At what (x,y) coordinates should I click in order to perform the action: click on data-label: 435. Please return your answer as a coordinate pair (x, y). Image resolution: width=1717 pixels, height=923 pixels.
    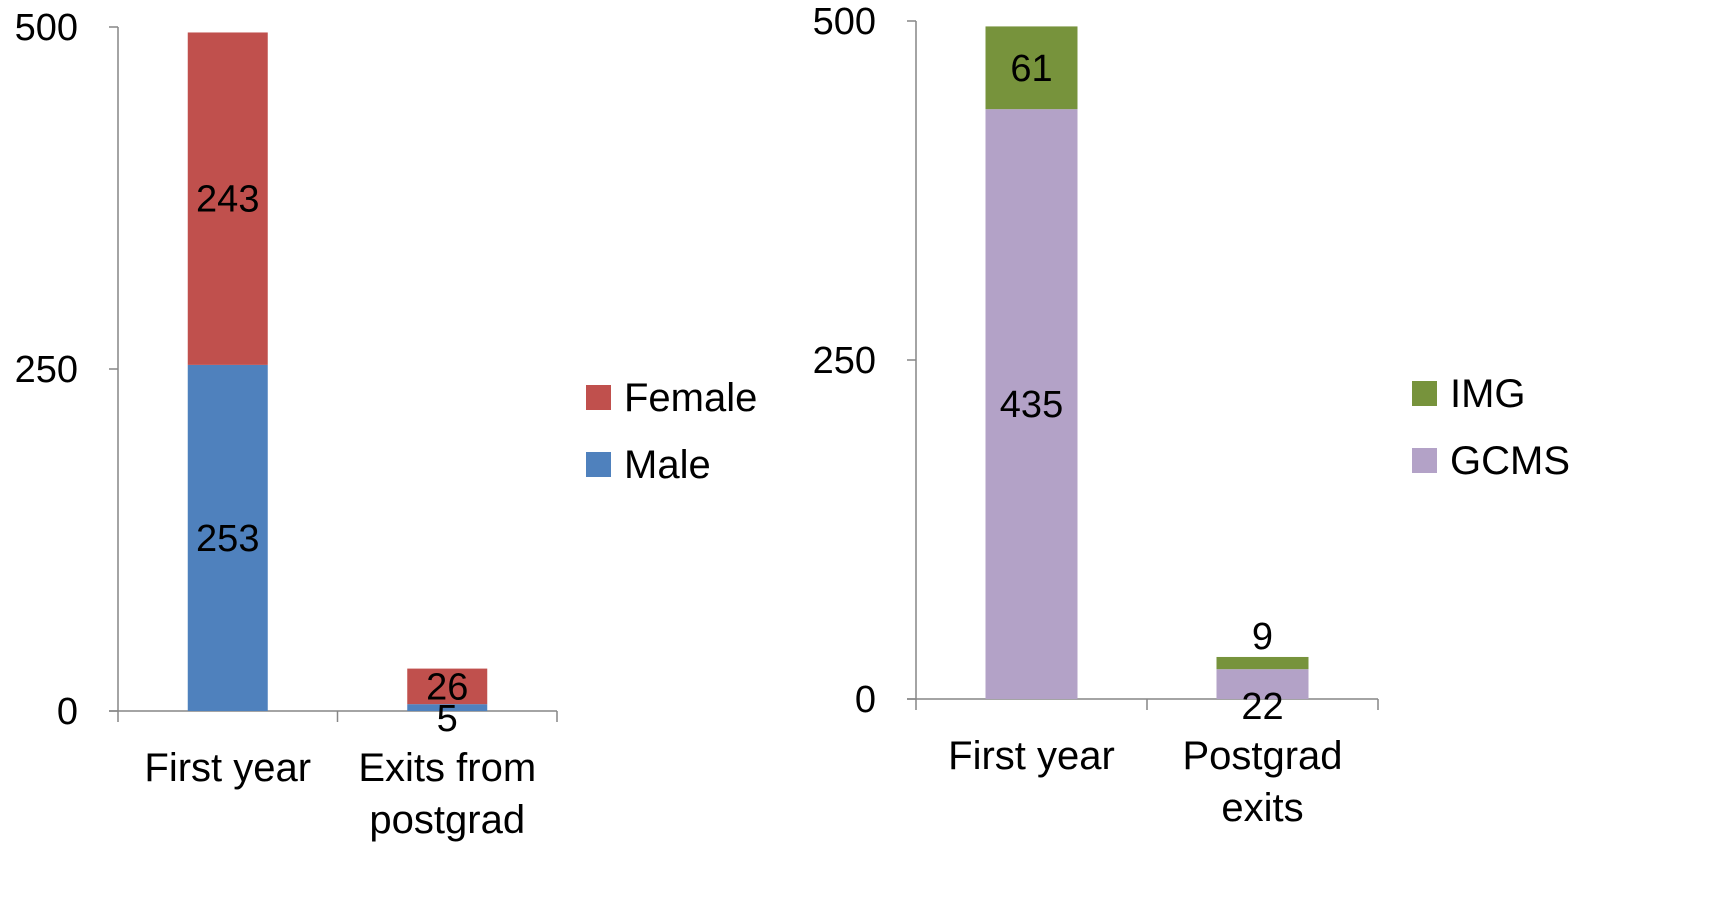
    Looking at the image, I should click on (1031, 405).